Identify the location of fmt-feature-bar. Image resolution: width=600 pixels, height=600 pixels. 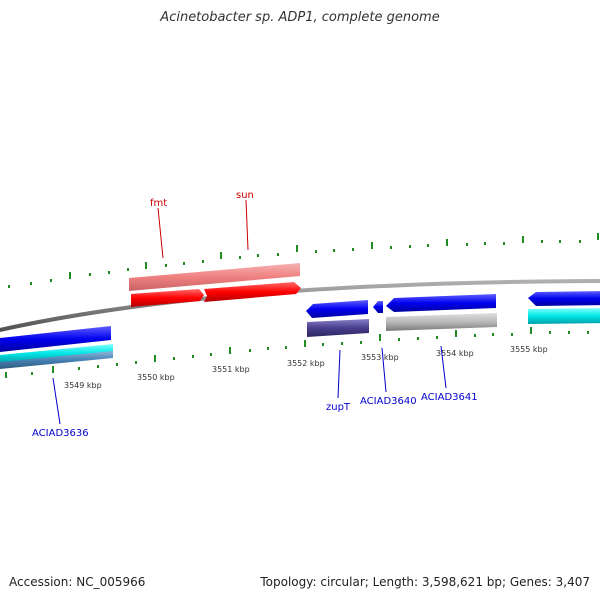
(214, 277).